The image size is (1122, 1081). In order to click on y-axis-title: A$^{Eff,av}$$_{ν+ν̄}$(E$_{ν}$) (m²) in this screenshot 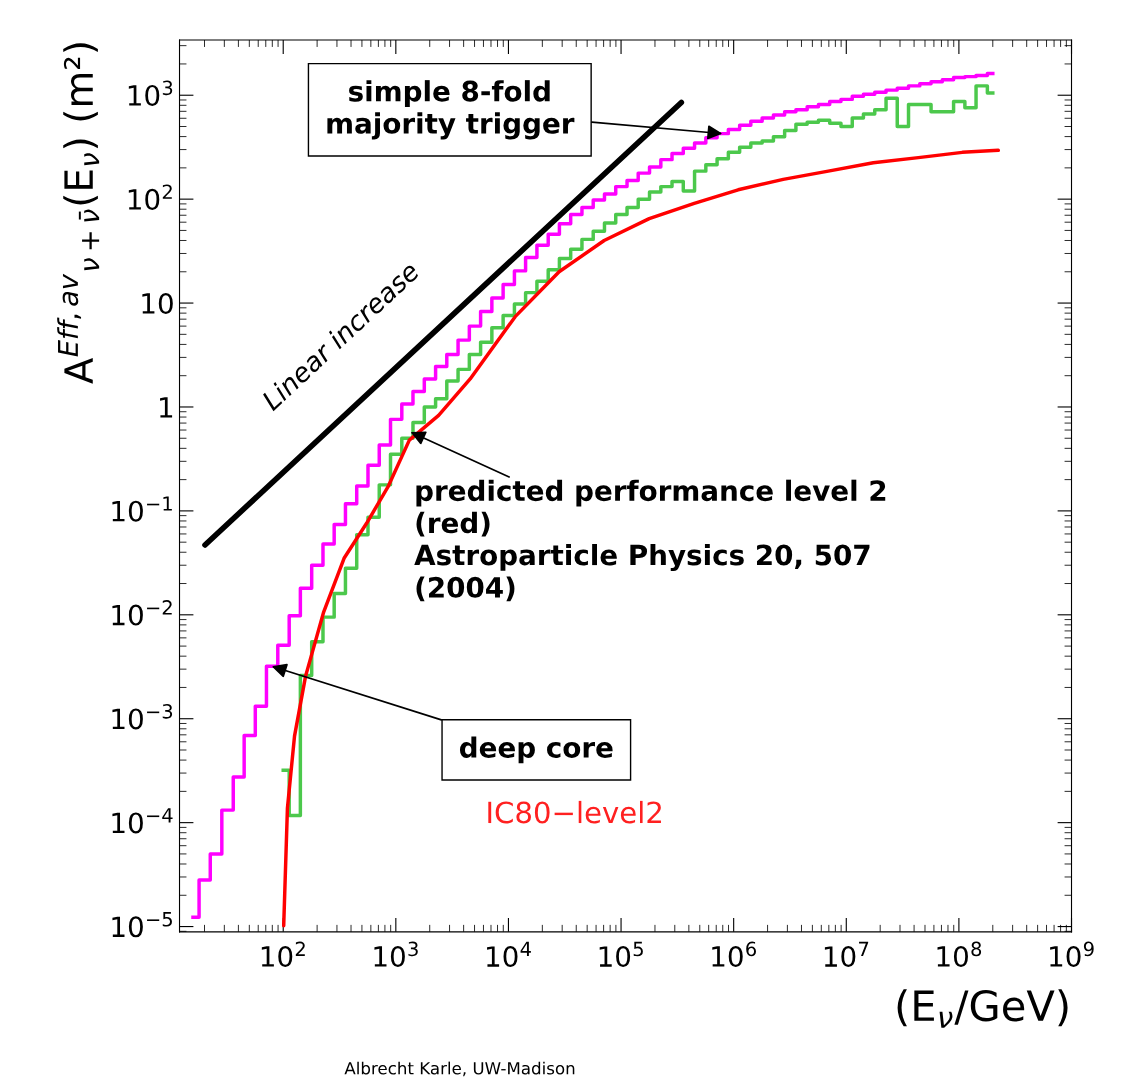, I will do `click(78, 213)`.